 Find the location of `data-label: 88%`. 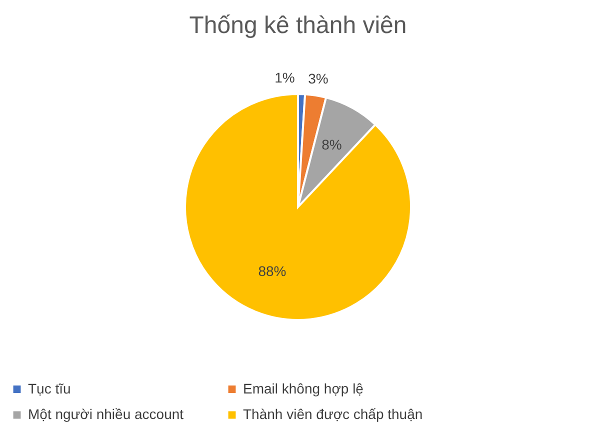

data-label: 88% is located at coordinates (272, 271).